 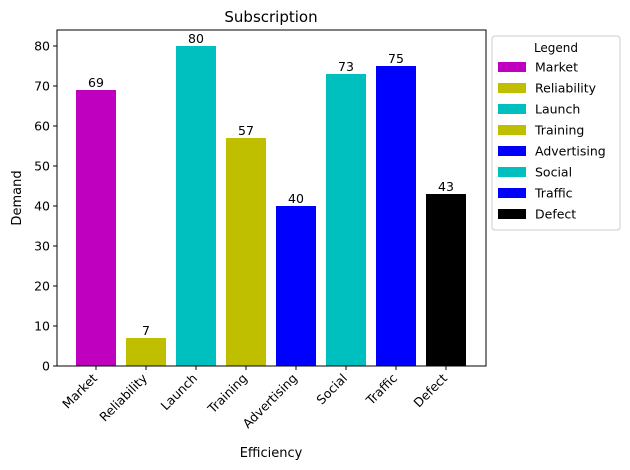 I want to click on y-tick-label: 50, so click(x=42, y=166).